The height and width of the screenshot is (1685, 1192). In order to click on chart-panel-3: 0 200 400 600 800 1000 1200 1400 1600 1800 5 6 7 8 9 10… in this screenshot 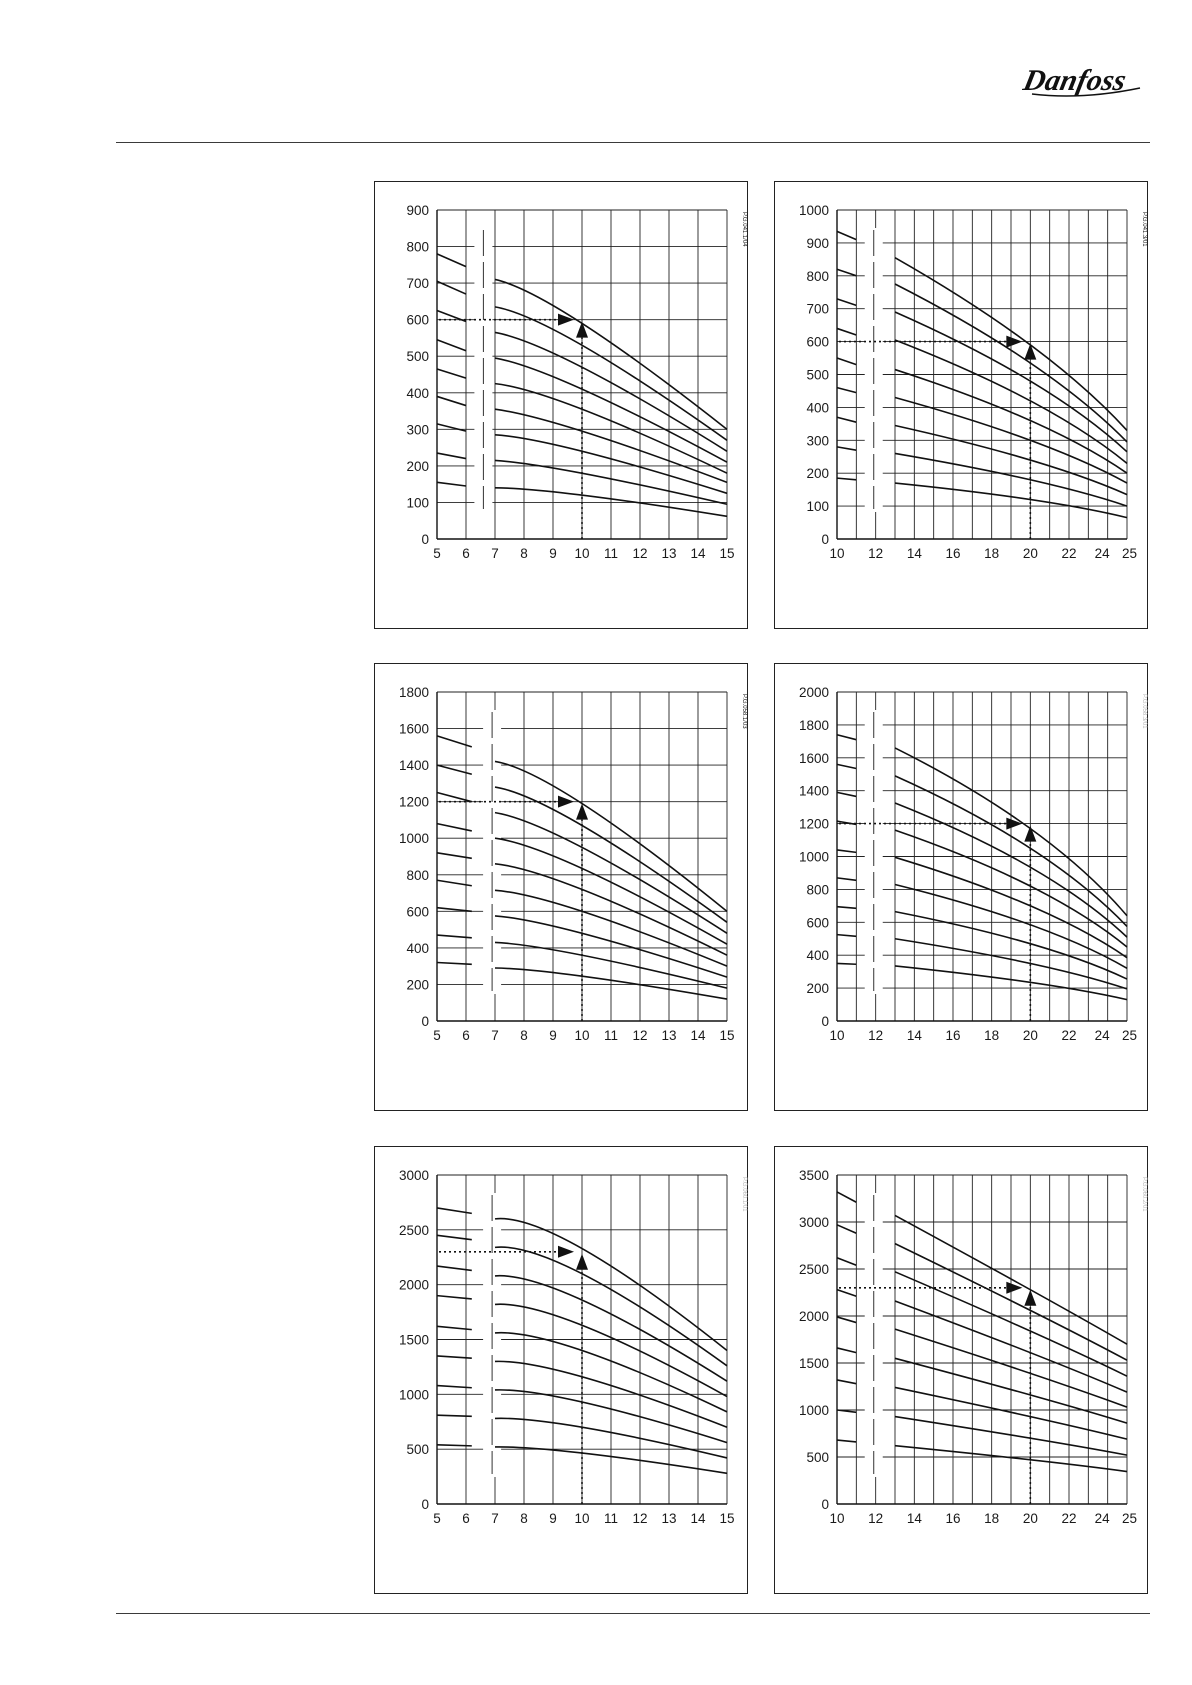, I will do `click(561, 887)`.